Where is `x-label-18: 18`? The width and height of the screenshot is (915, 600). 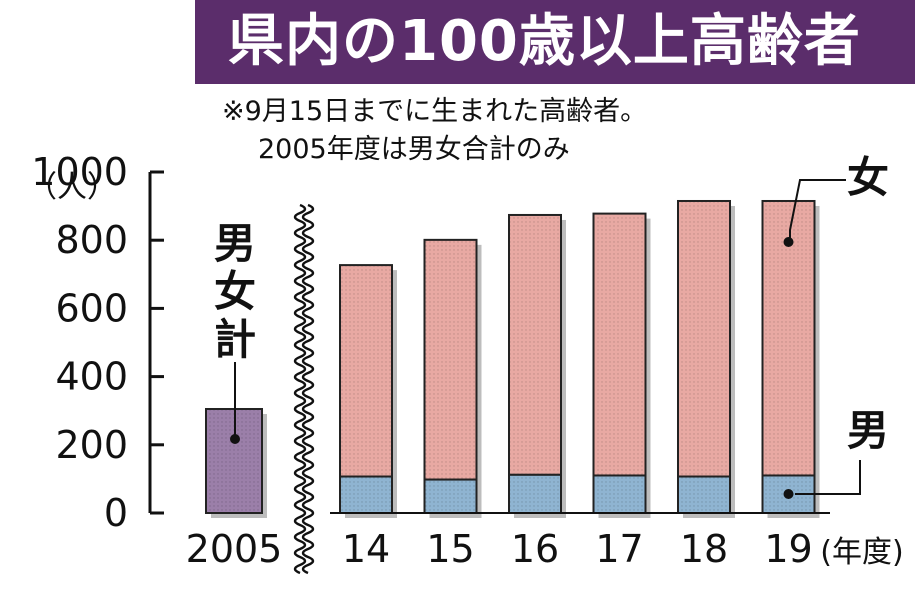 x-label-18: 18 is located at coordinates (704, 549).